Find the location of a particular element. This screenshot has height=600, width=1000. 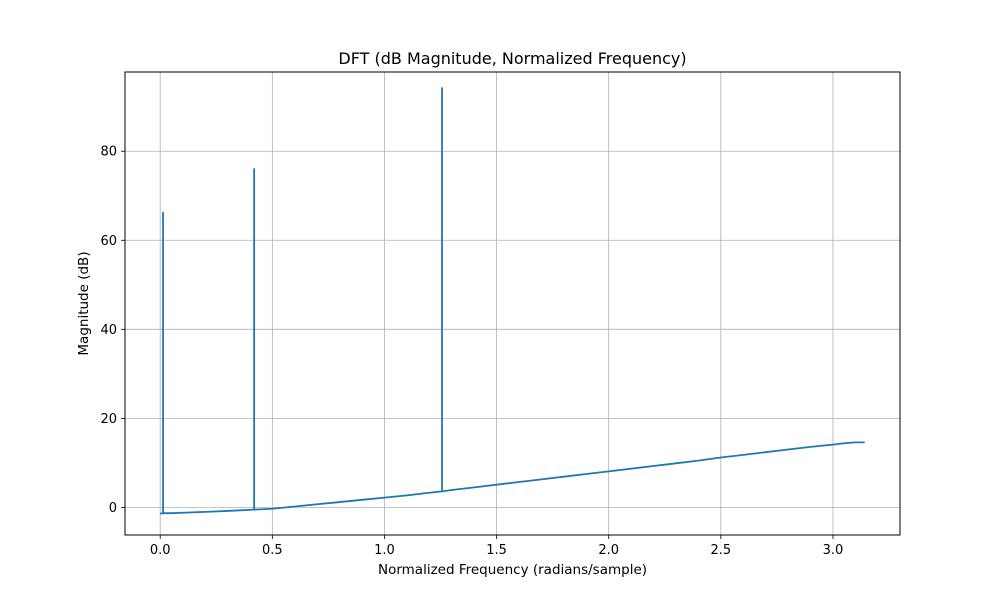

x-tick-label: 2.0 is located at coordinates (608, 550).